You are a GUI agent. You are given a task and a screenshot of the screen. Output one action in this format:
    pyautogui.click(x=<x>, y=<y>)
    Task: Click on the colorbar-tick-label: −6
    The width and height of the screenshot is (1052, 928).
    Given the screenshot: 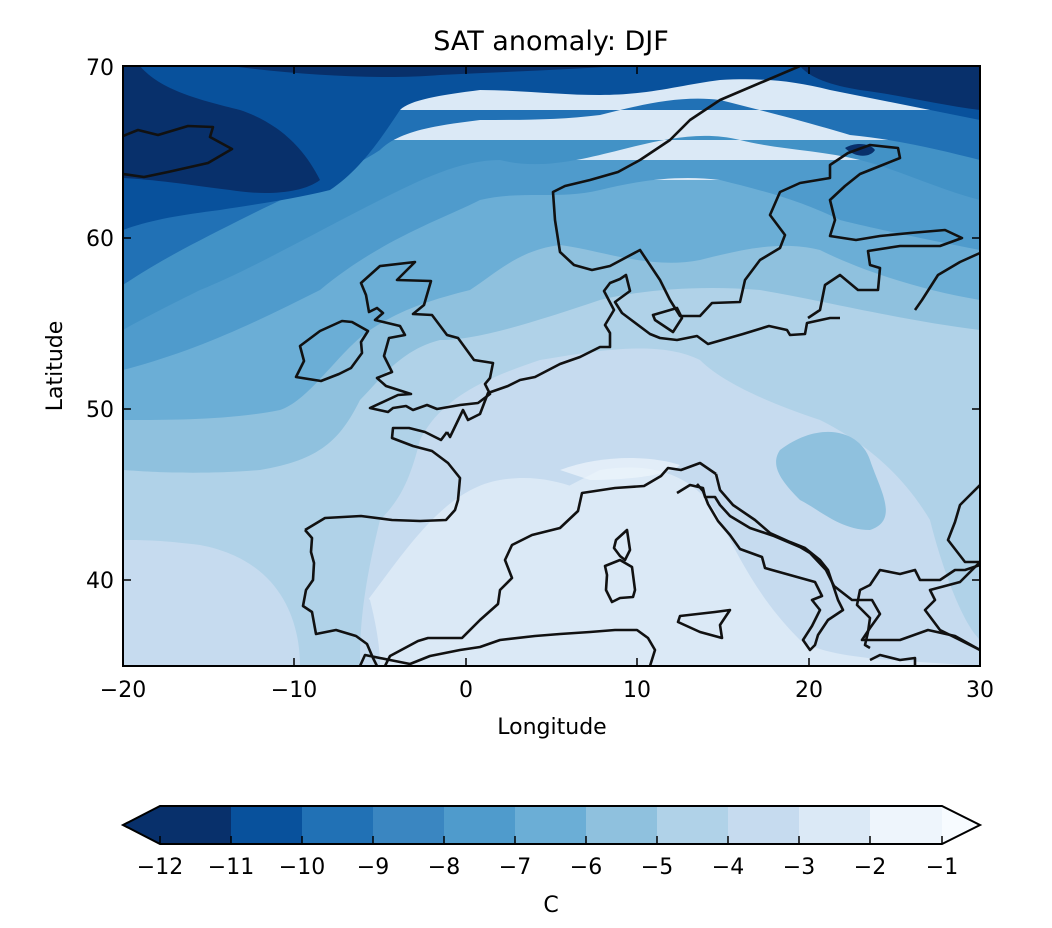 What is the action you would take?
    pyautogui.click(x=586, y=867)
    